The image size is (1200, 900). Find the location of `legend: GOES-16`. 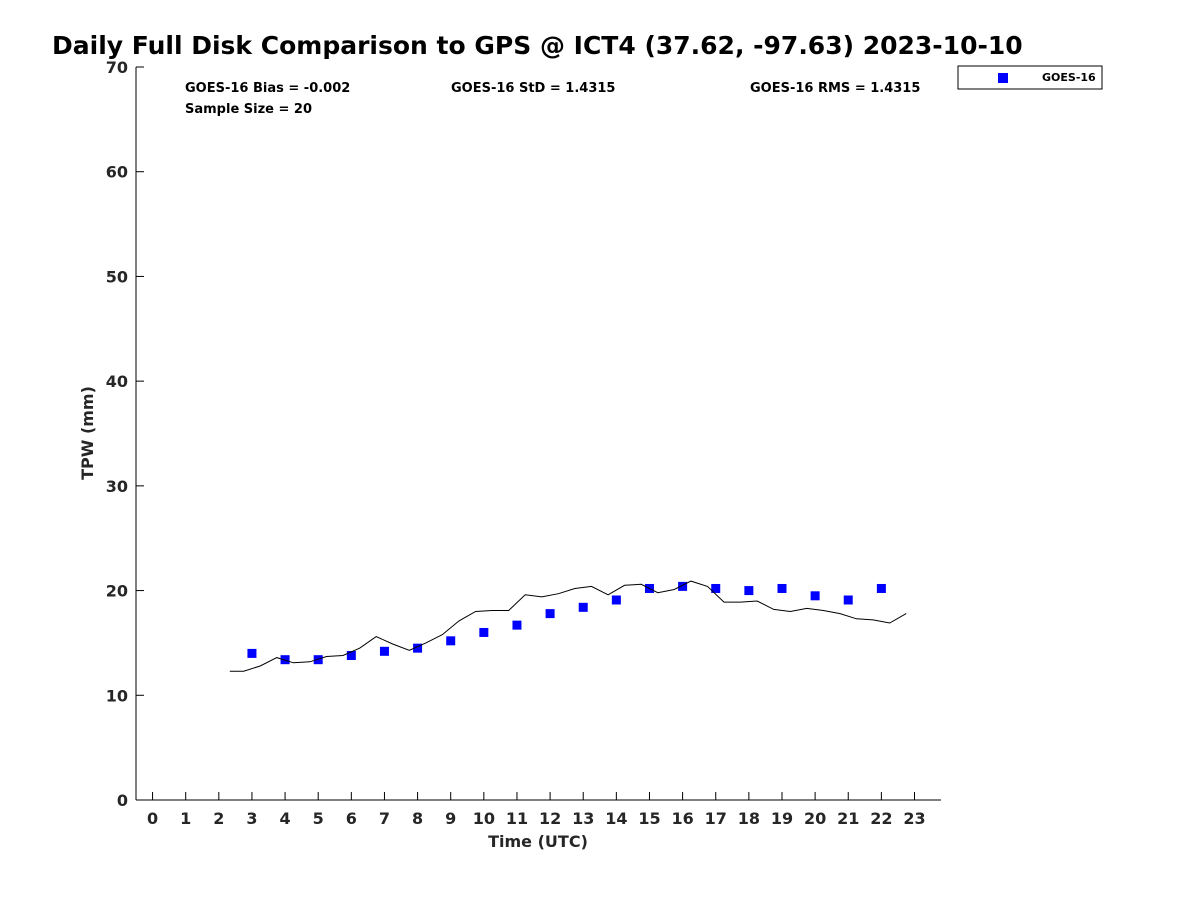

legend: GOES-16 is located at coordinates (1030, 77).